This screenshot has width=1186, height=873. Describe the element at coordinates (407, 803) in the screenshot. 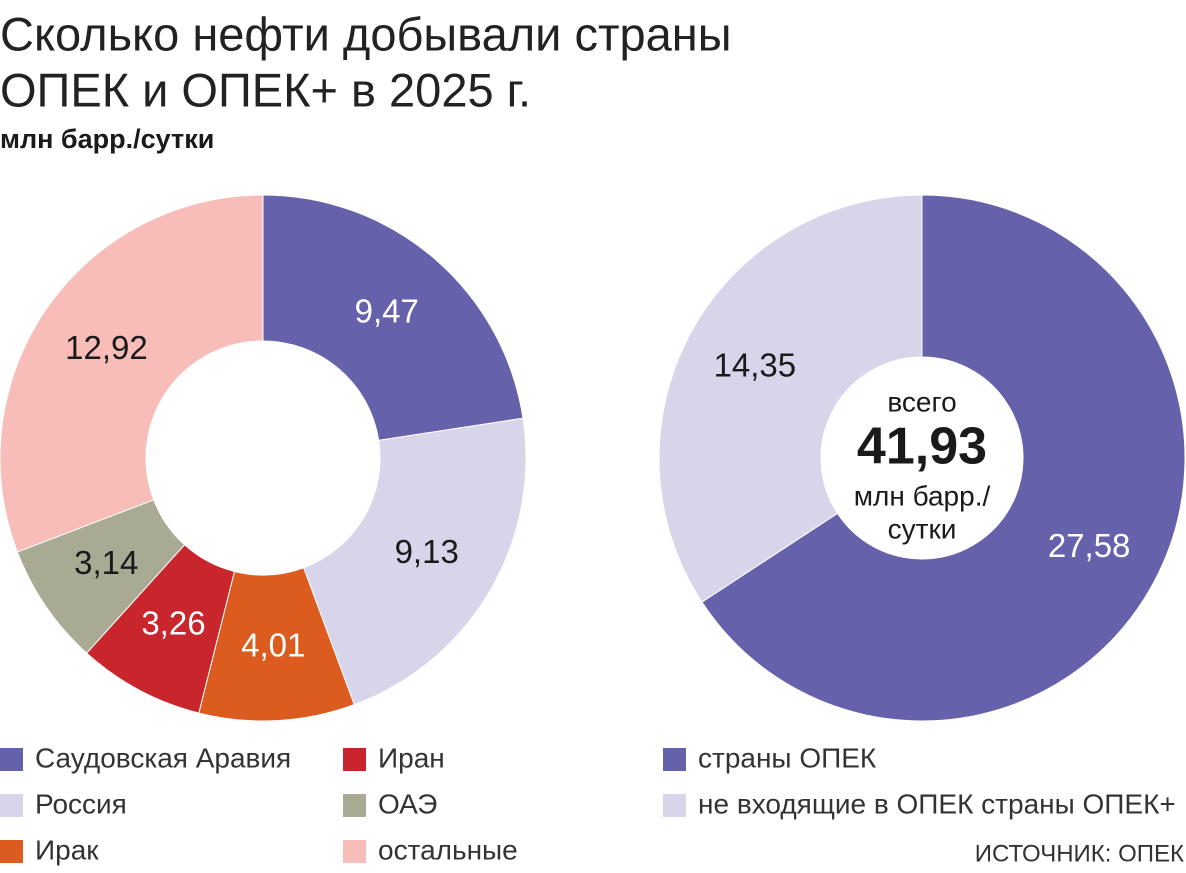

I see `legend-label: ОАЭ` at that location.